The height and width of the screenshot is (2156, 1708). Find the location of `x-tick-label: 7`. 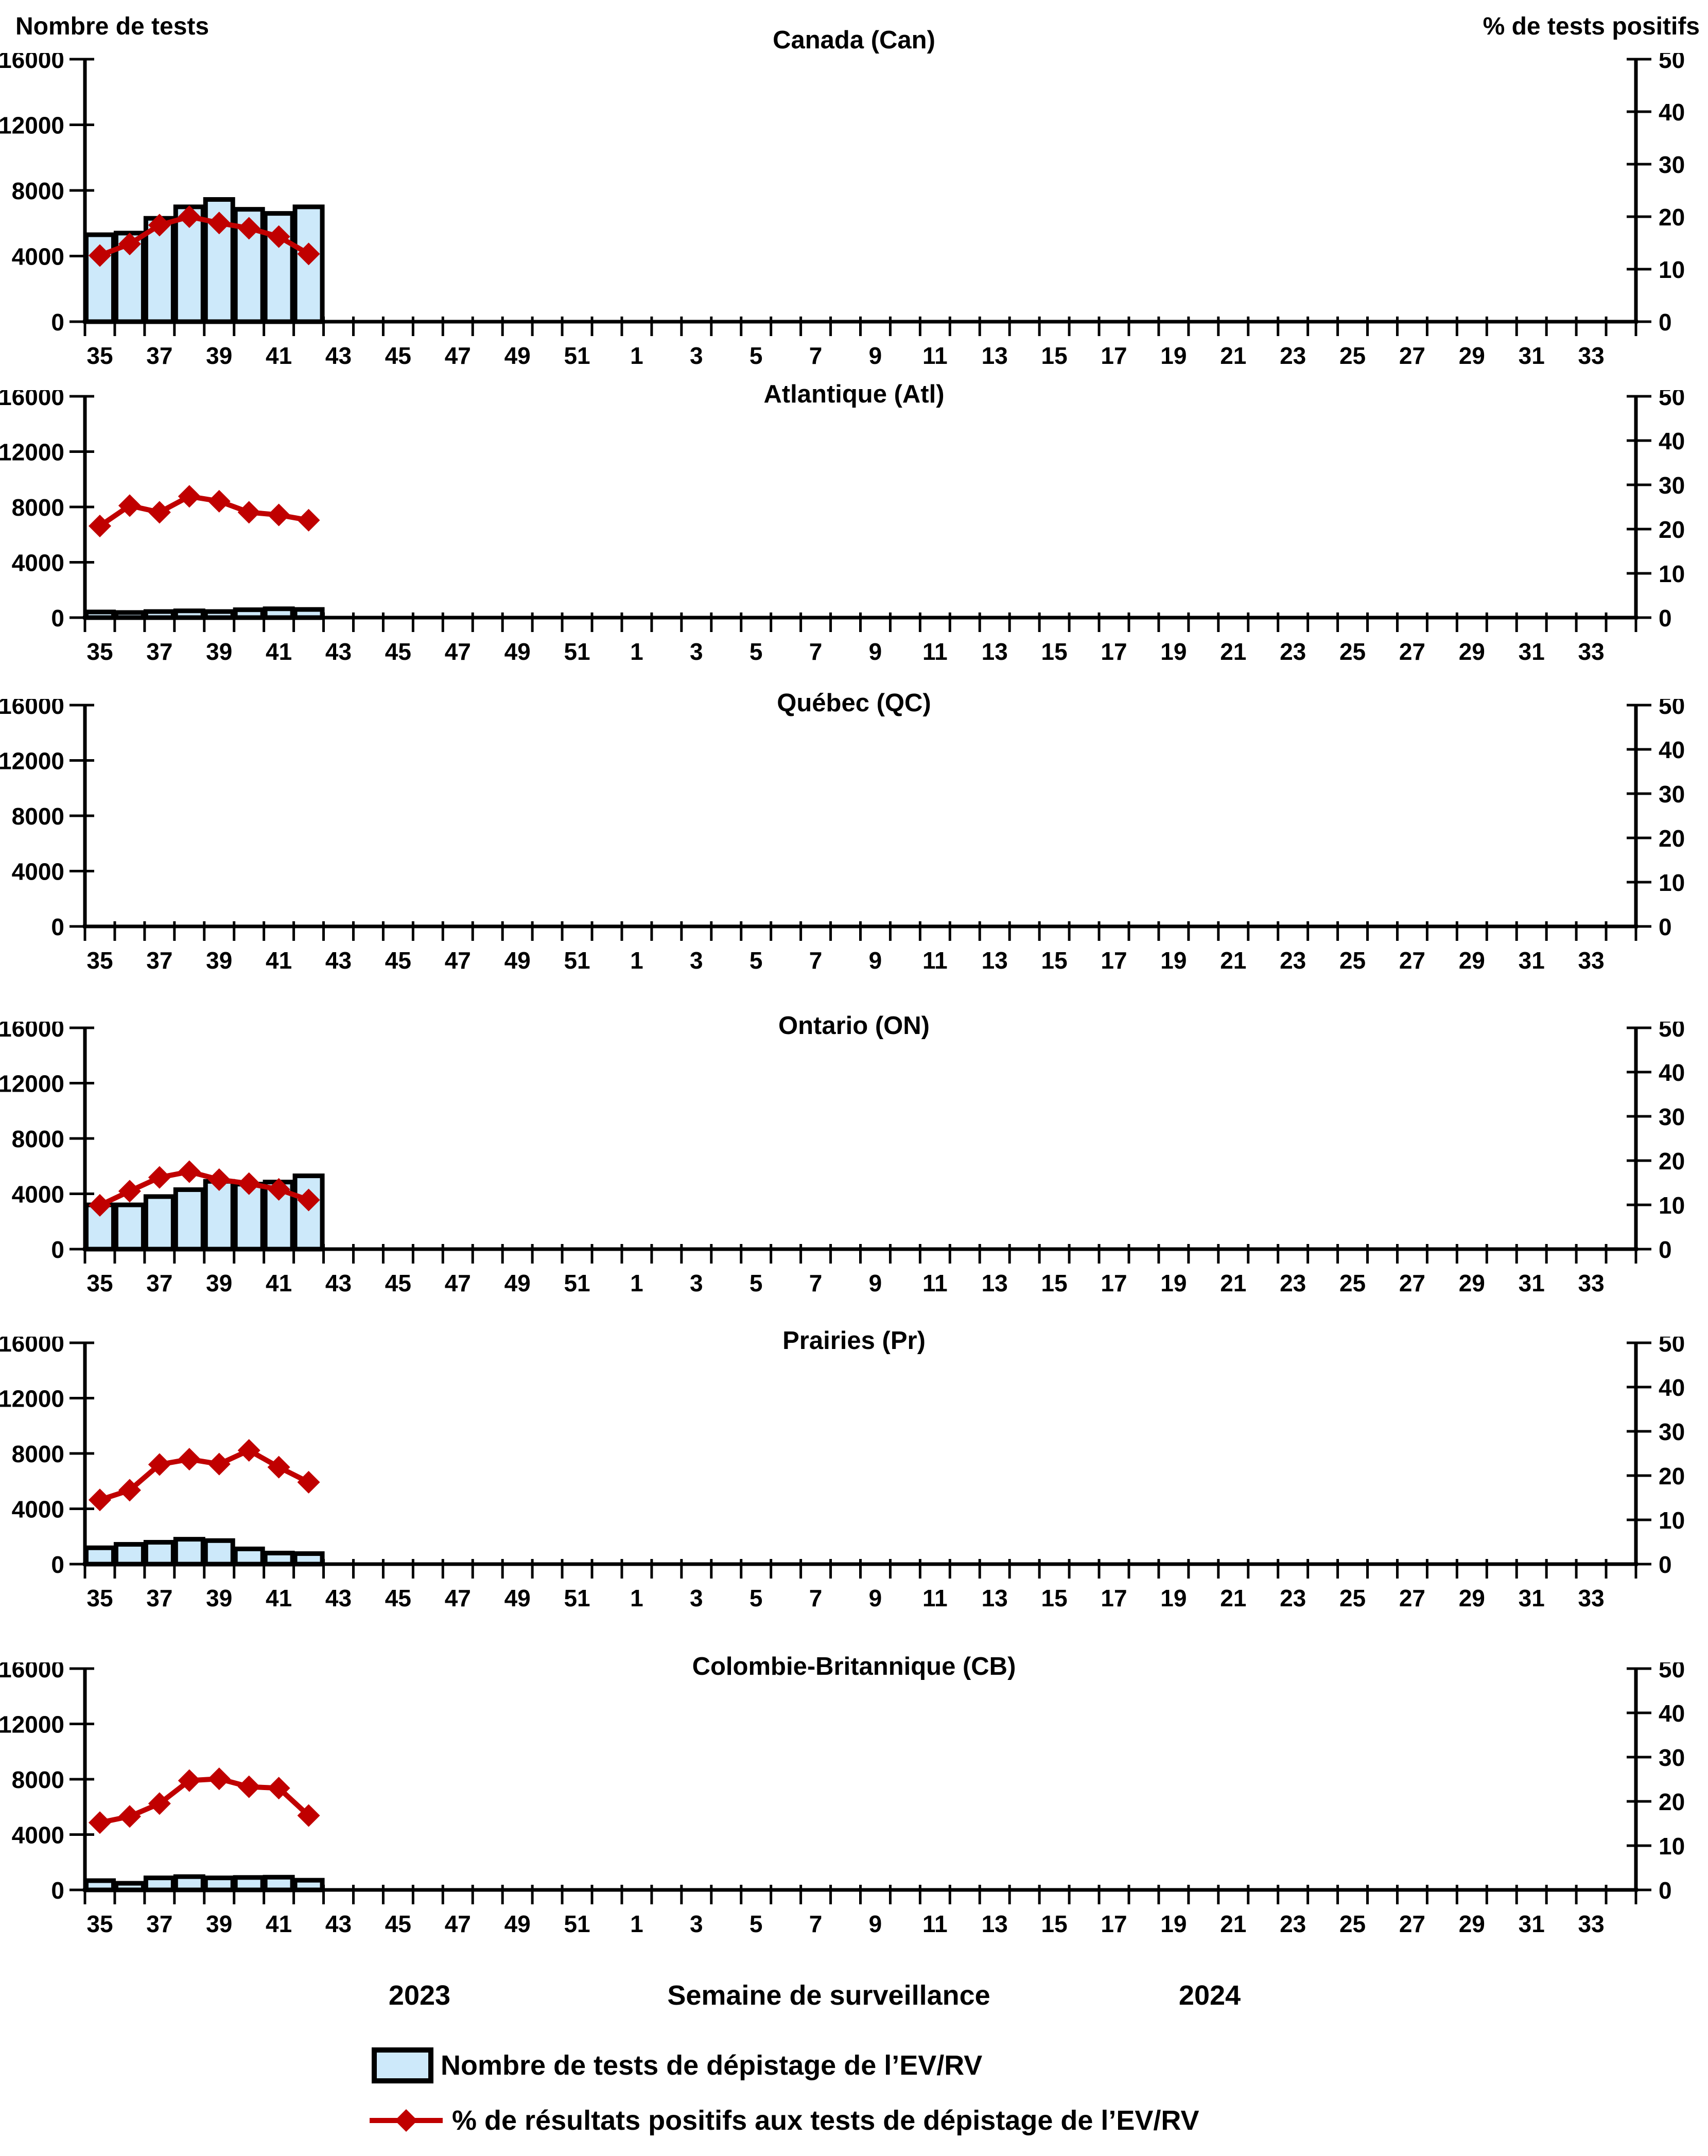

x-tick-label: 7 is located at coordinates (816, 1598).